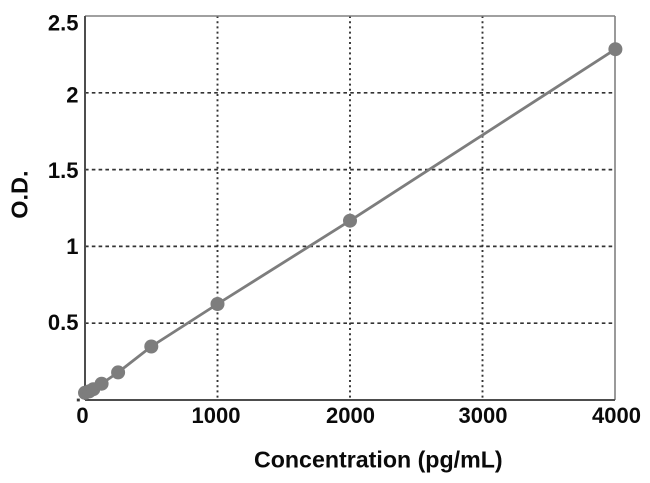  Describe the element at coordinates (72, 95) in the screenshot. I see `svg-text: 2` at that location.